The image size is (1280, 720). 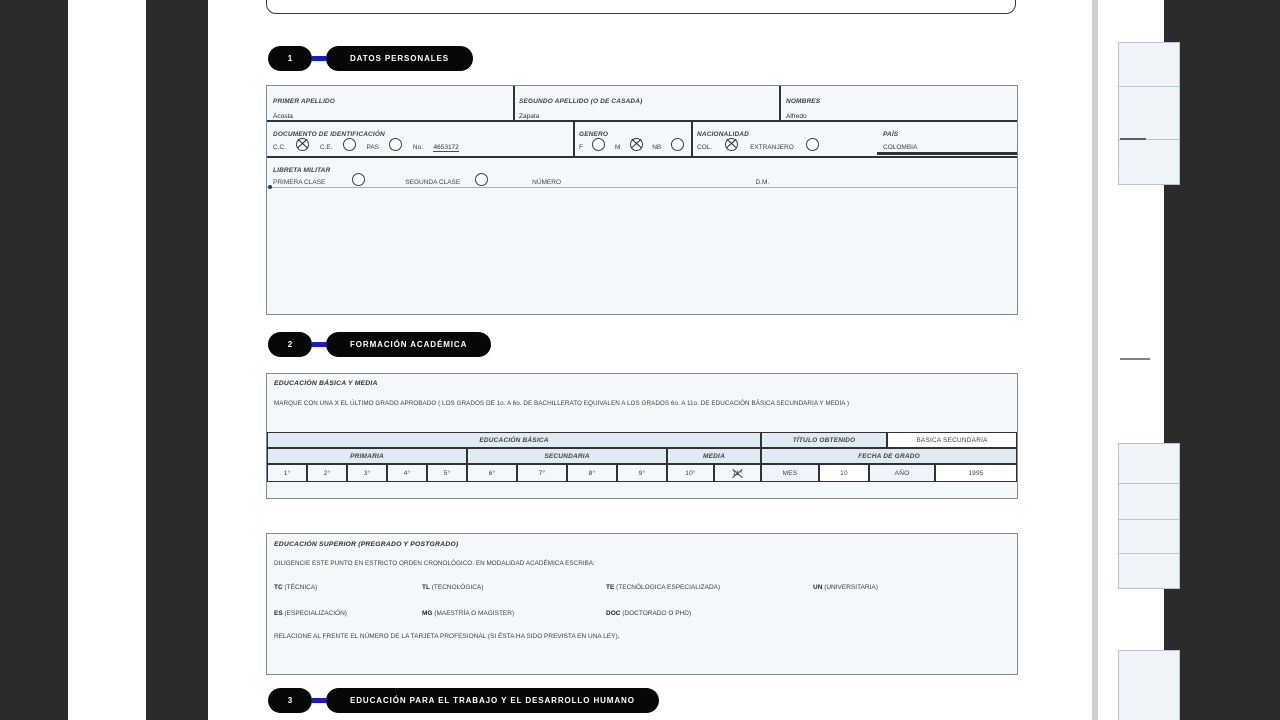 What do you see at coordinates (367, 456) in the screenshot?
I see `header-primaria: PRIMARIA` at bounding box center [367, 456].